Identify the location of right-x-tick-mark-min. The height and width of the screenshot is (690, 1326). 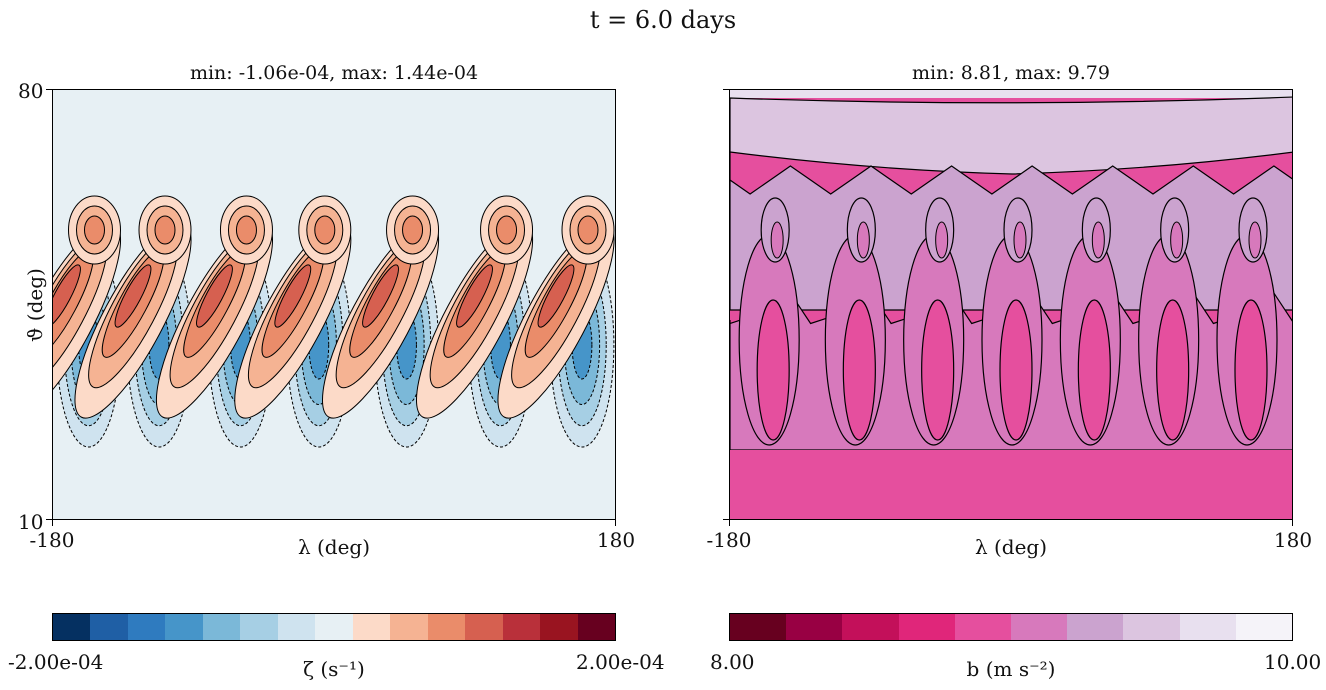
(730, 523).